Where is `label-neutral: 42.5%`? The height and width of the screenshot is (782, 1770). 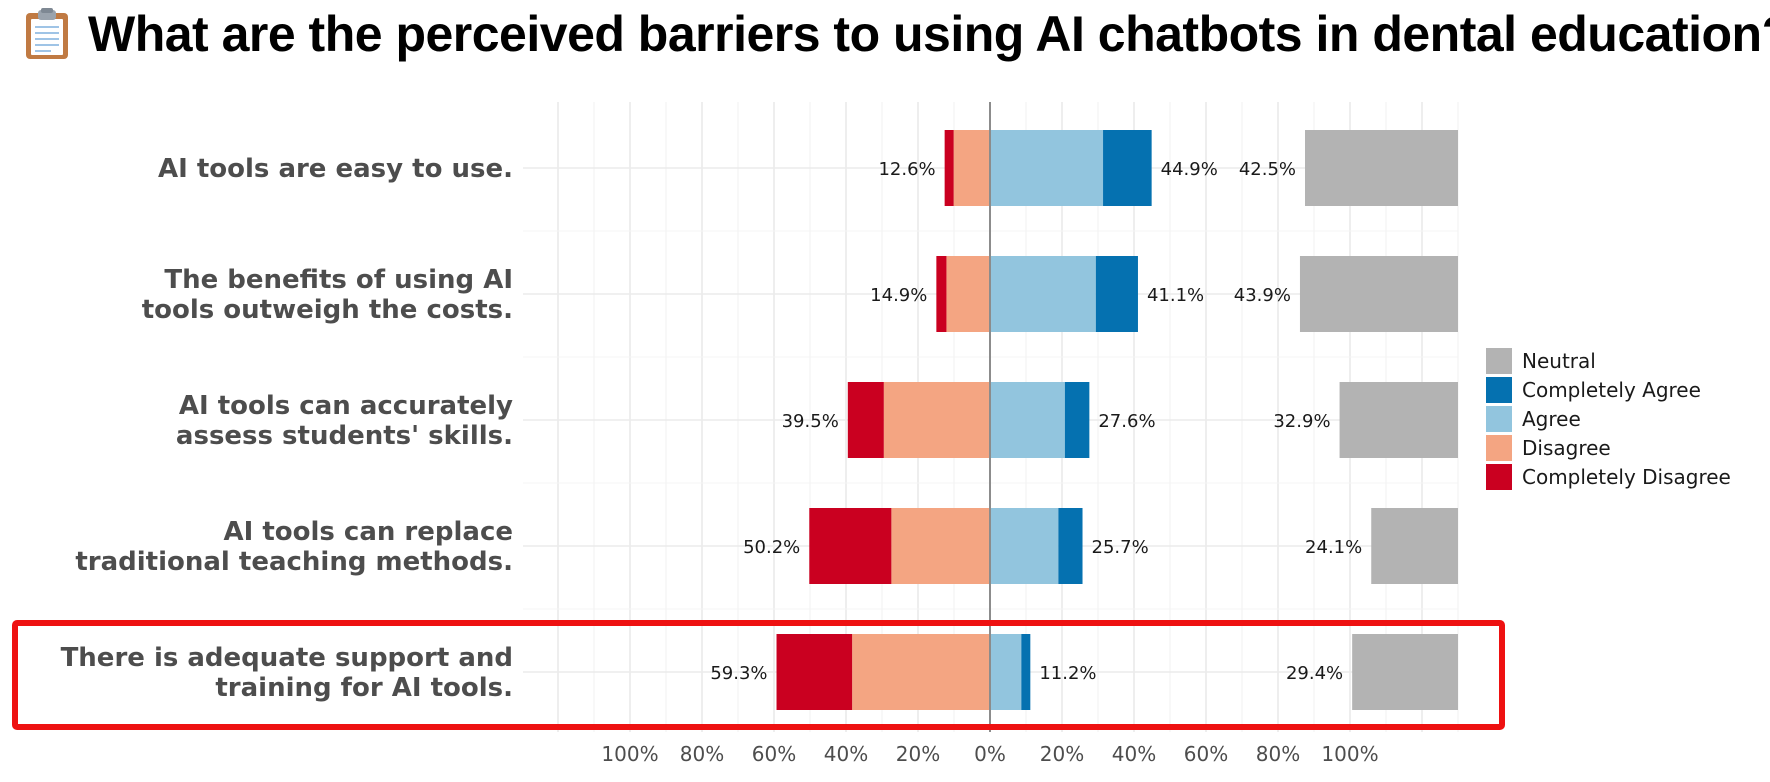 label-neutral: 42.5% is located at coordinates (1267, 169).